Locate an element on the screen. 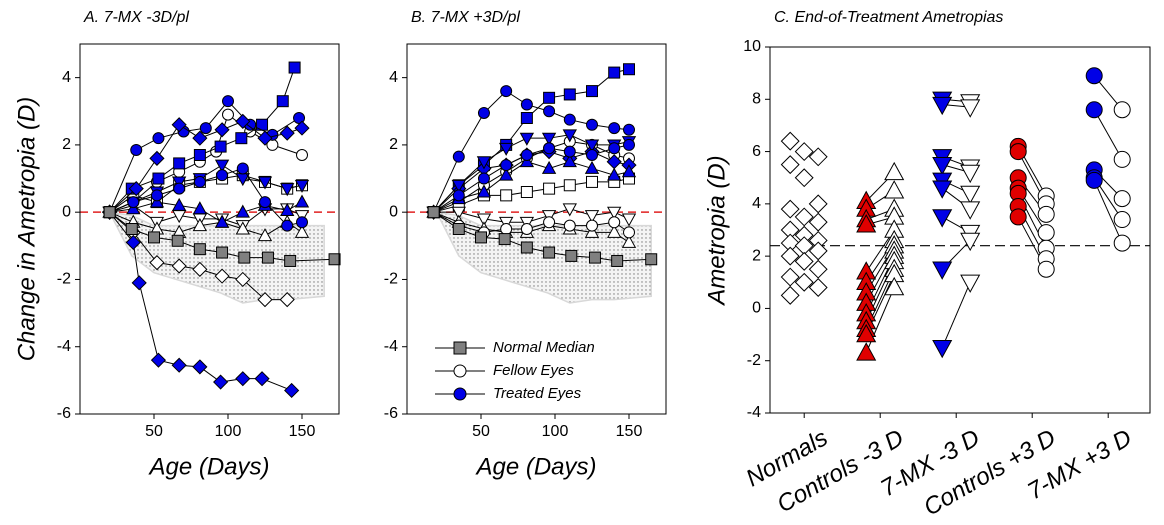 This screenshot has height=525, width=1164. y-axis-label: Change in Ametropia (D) is located at coordinates (26, 229).